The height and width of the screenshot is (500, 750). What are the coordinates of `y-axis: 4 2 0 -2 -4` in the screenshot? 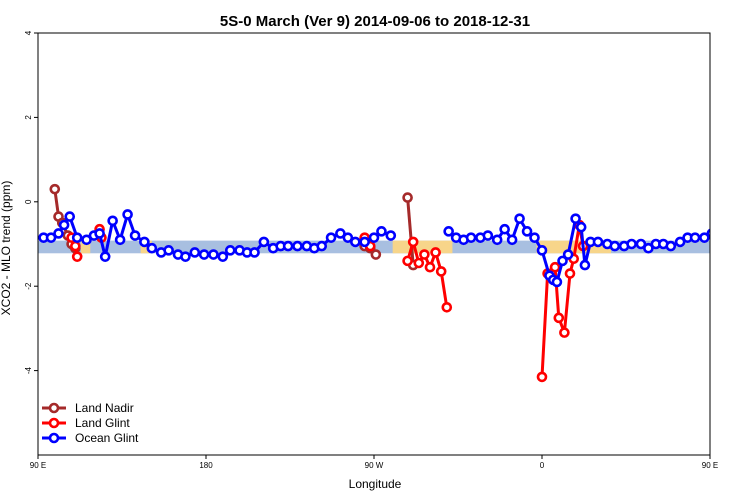 It's located at (31, 202).